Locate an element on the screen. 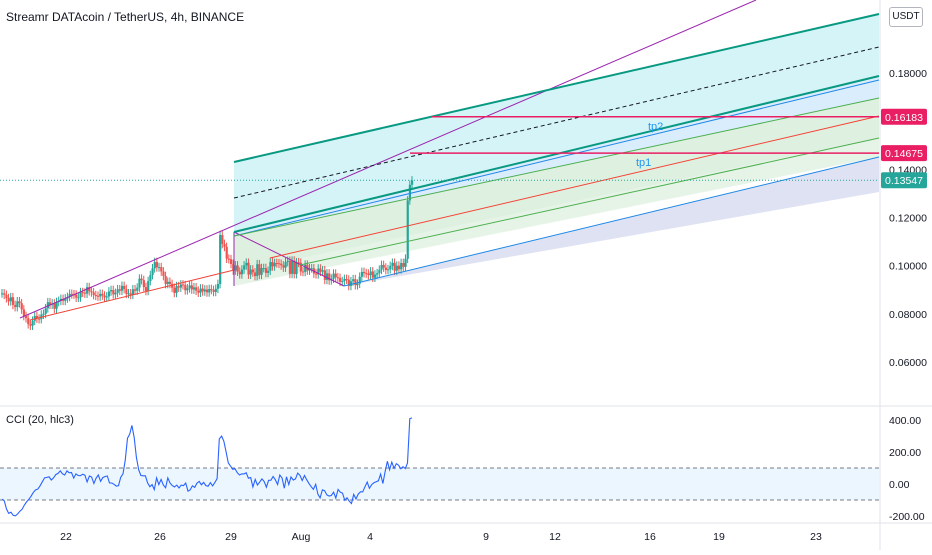  time-axis: 22 26 29 Aug 4 9 12 16 19 23 is located at coordinates (441, 537).